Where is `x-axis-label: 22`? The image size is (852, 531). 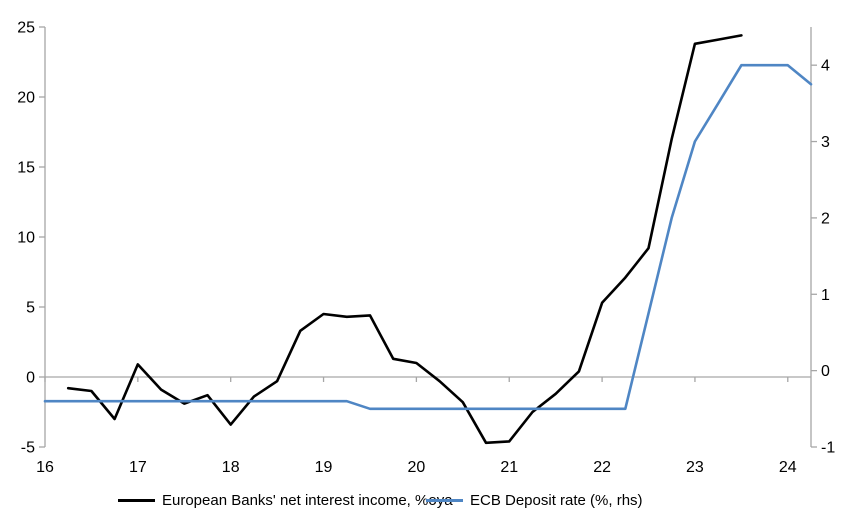
x-axis-label: 22 is located at coordinates (602, 467).